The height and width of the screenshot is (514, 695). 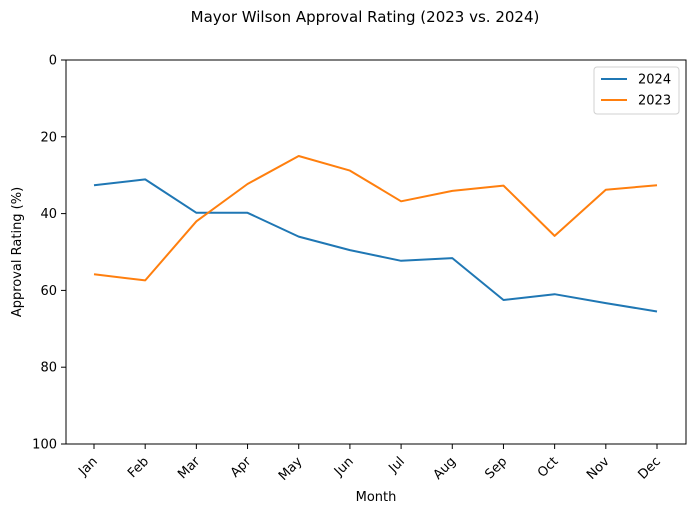 What do you see at coordinates (48, 291) in the screenshot?
I see `y-tick-label: 60` at bounding box center [48, 291].